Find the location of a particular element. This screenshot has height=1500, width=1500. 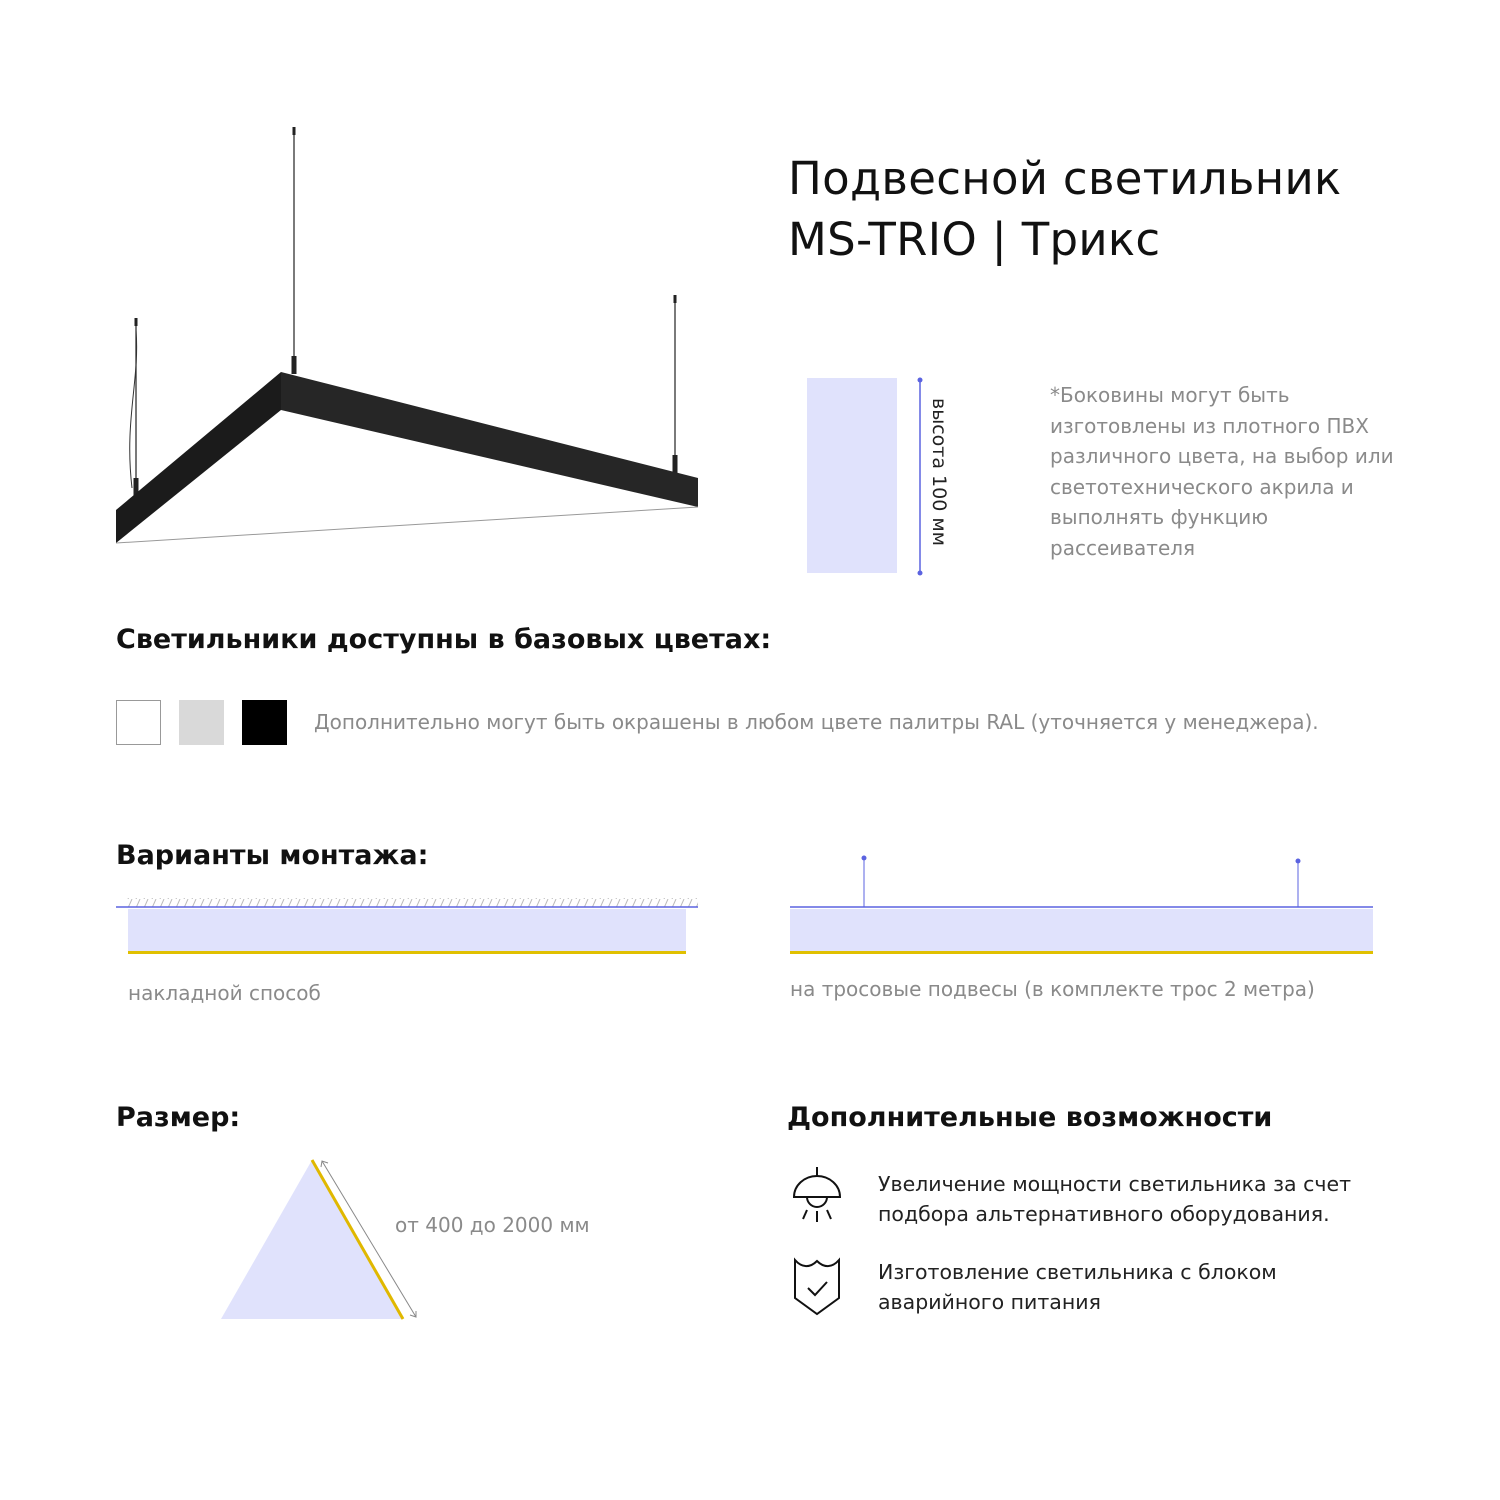

height-dimension-line is located at coordinates (920, 476).